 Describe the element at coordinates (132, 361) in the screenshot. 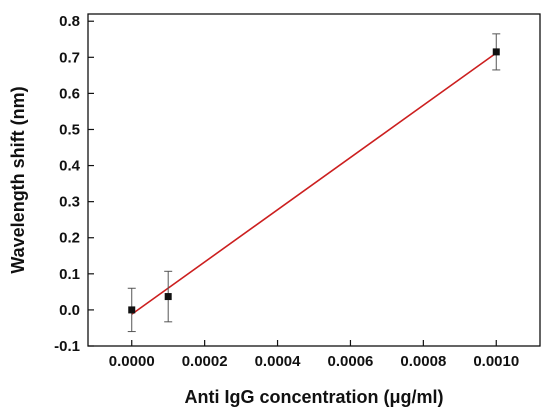

I see `x-tick-label: 0.0000` at that location.